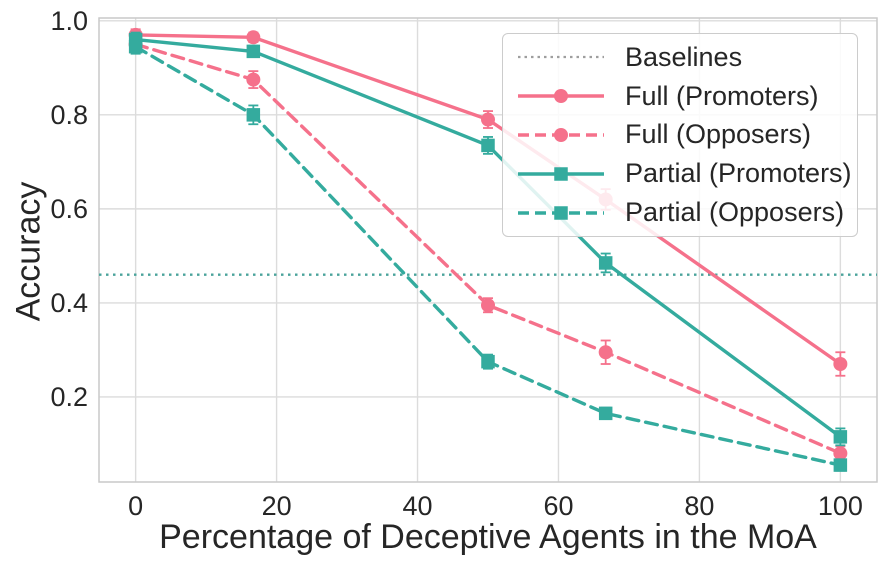  Describe the element at coordinates (28, 251) in the screenshot. I see `y-axis-title: Accuracy` at that location.